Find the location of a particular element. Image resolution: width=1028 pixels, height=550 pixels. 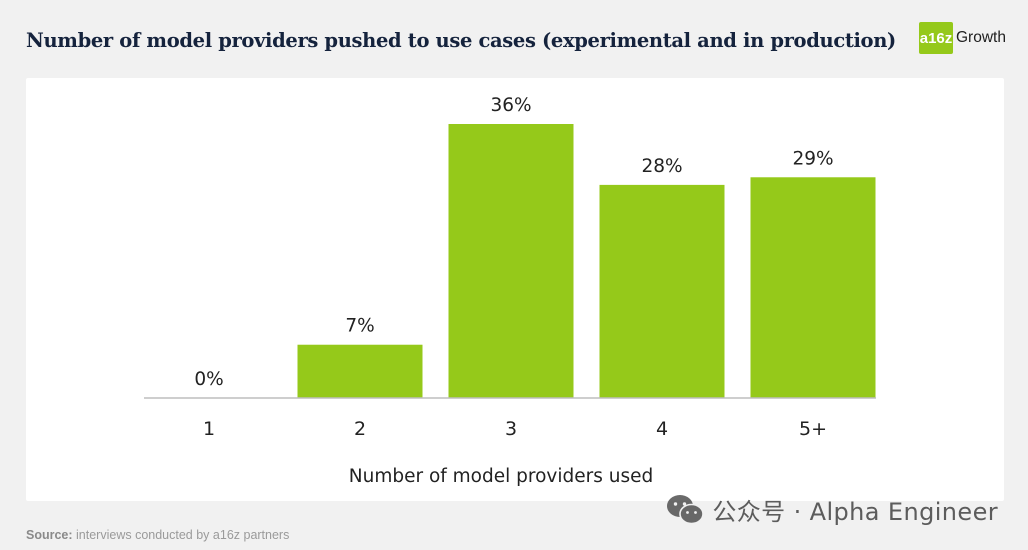

data-label-5+: 29% is located at coordinates (812, 158).